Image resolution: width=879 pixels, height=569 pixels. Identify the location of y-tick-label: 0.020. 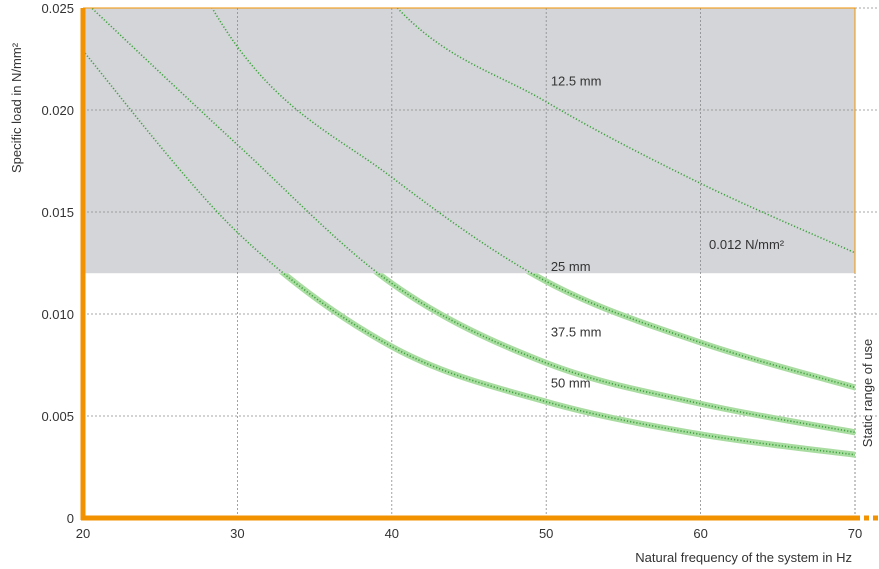
(57, 110).